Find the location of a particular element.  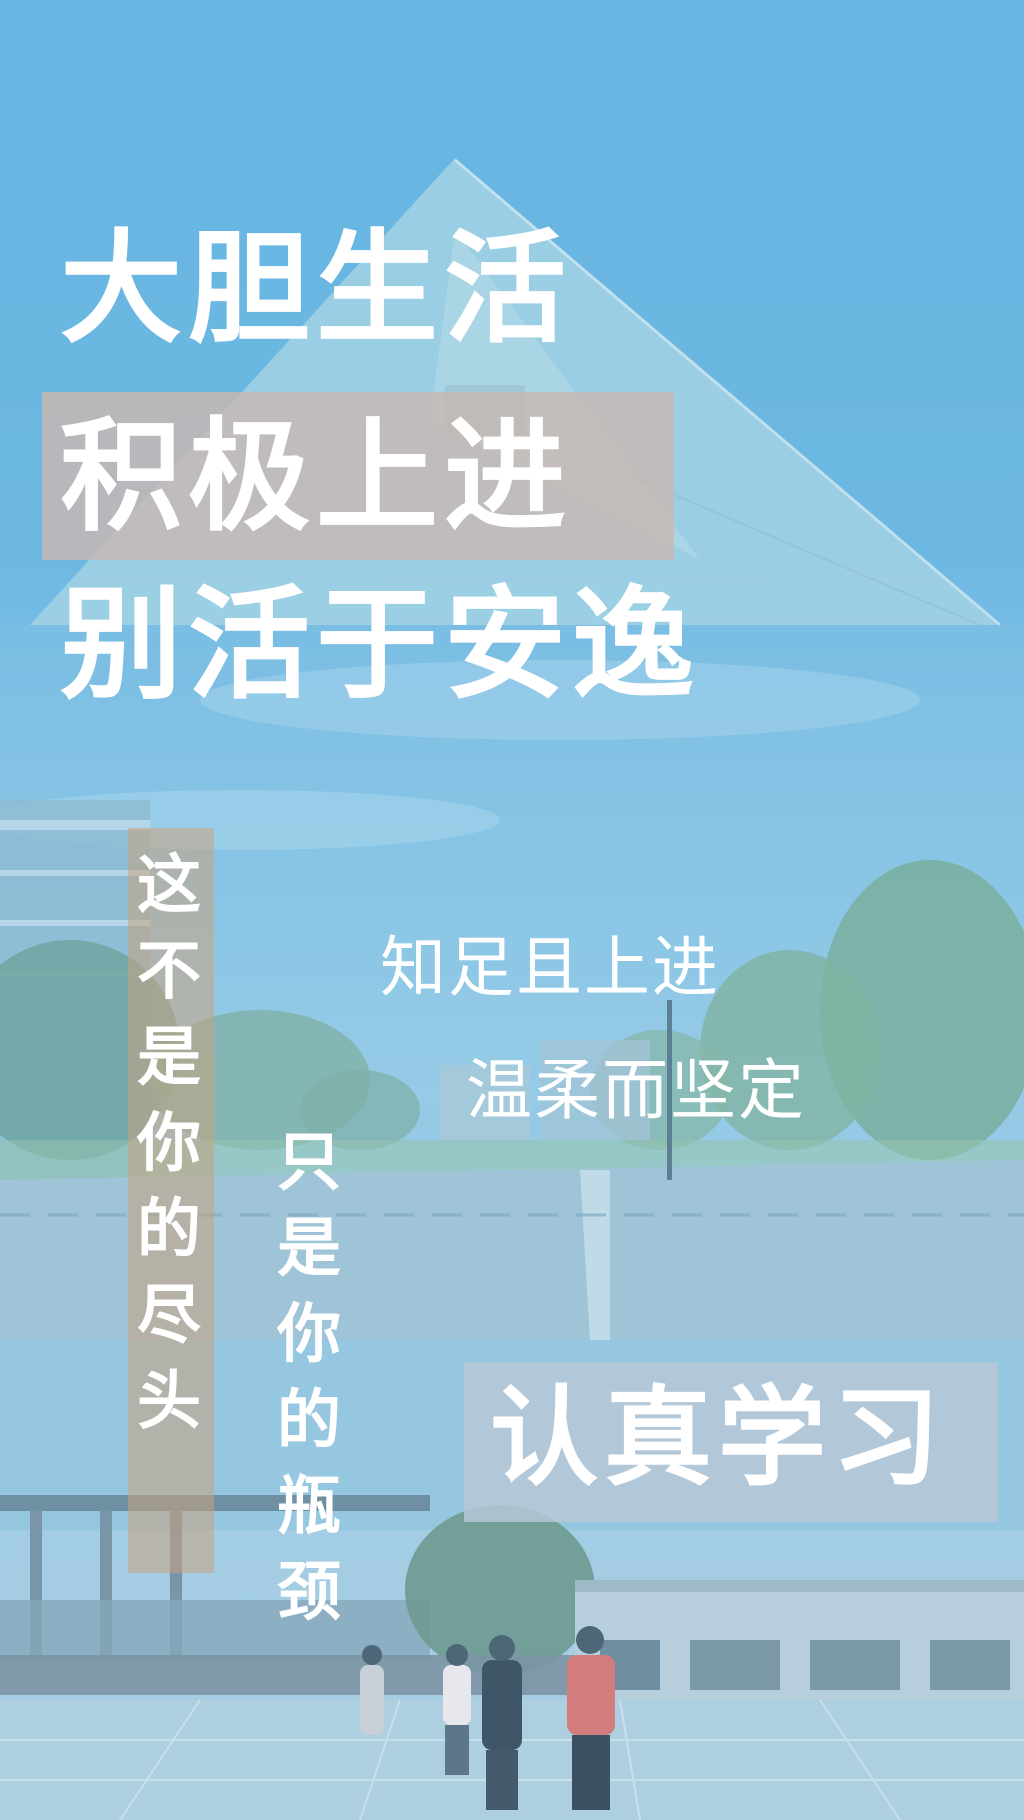

headline-line3: 别活于安逸 is located at coordinates (380, 645).